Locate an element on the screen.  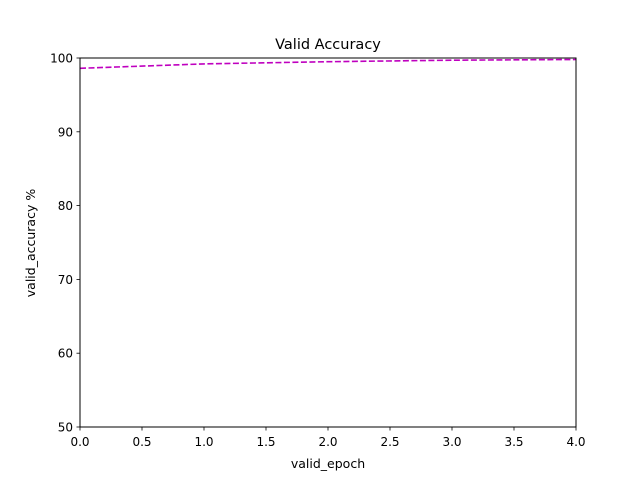
y-tick-label: 70 is located at coordinates (65, 280).